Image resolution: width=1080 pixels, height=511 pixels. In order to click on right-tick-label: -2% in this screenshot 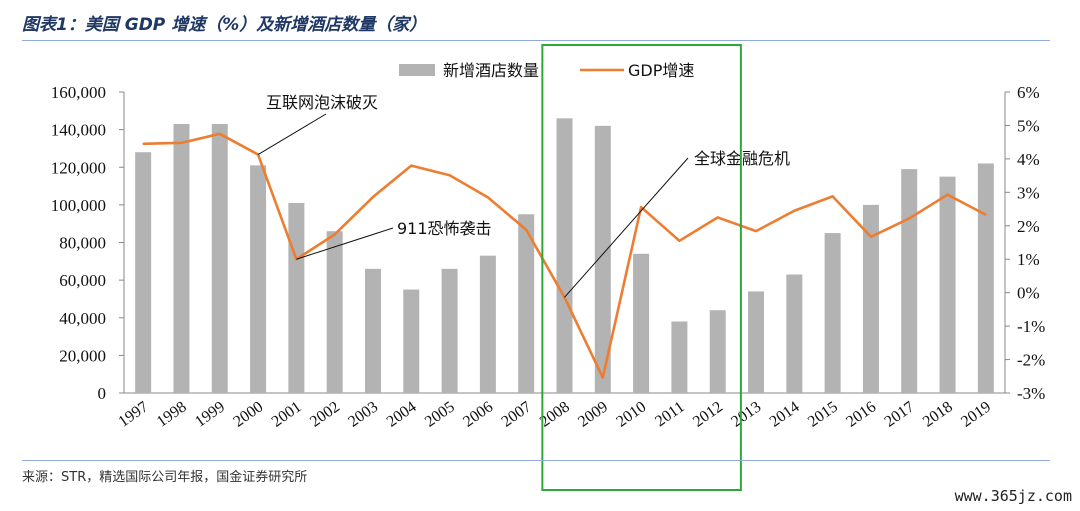, I will do `click(1031, 360)`.